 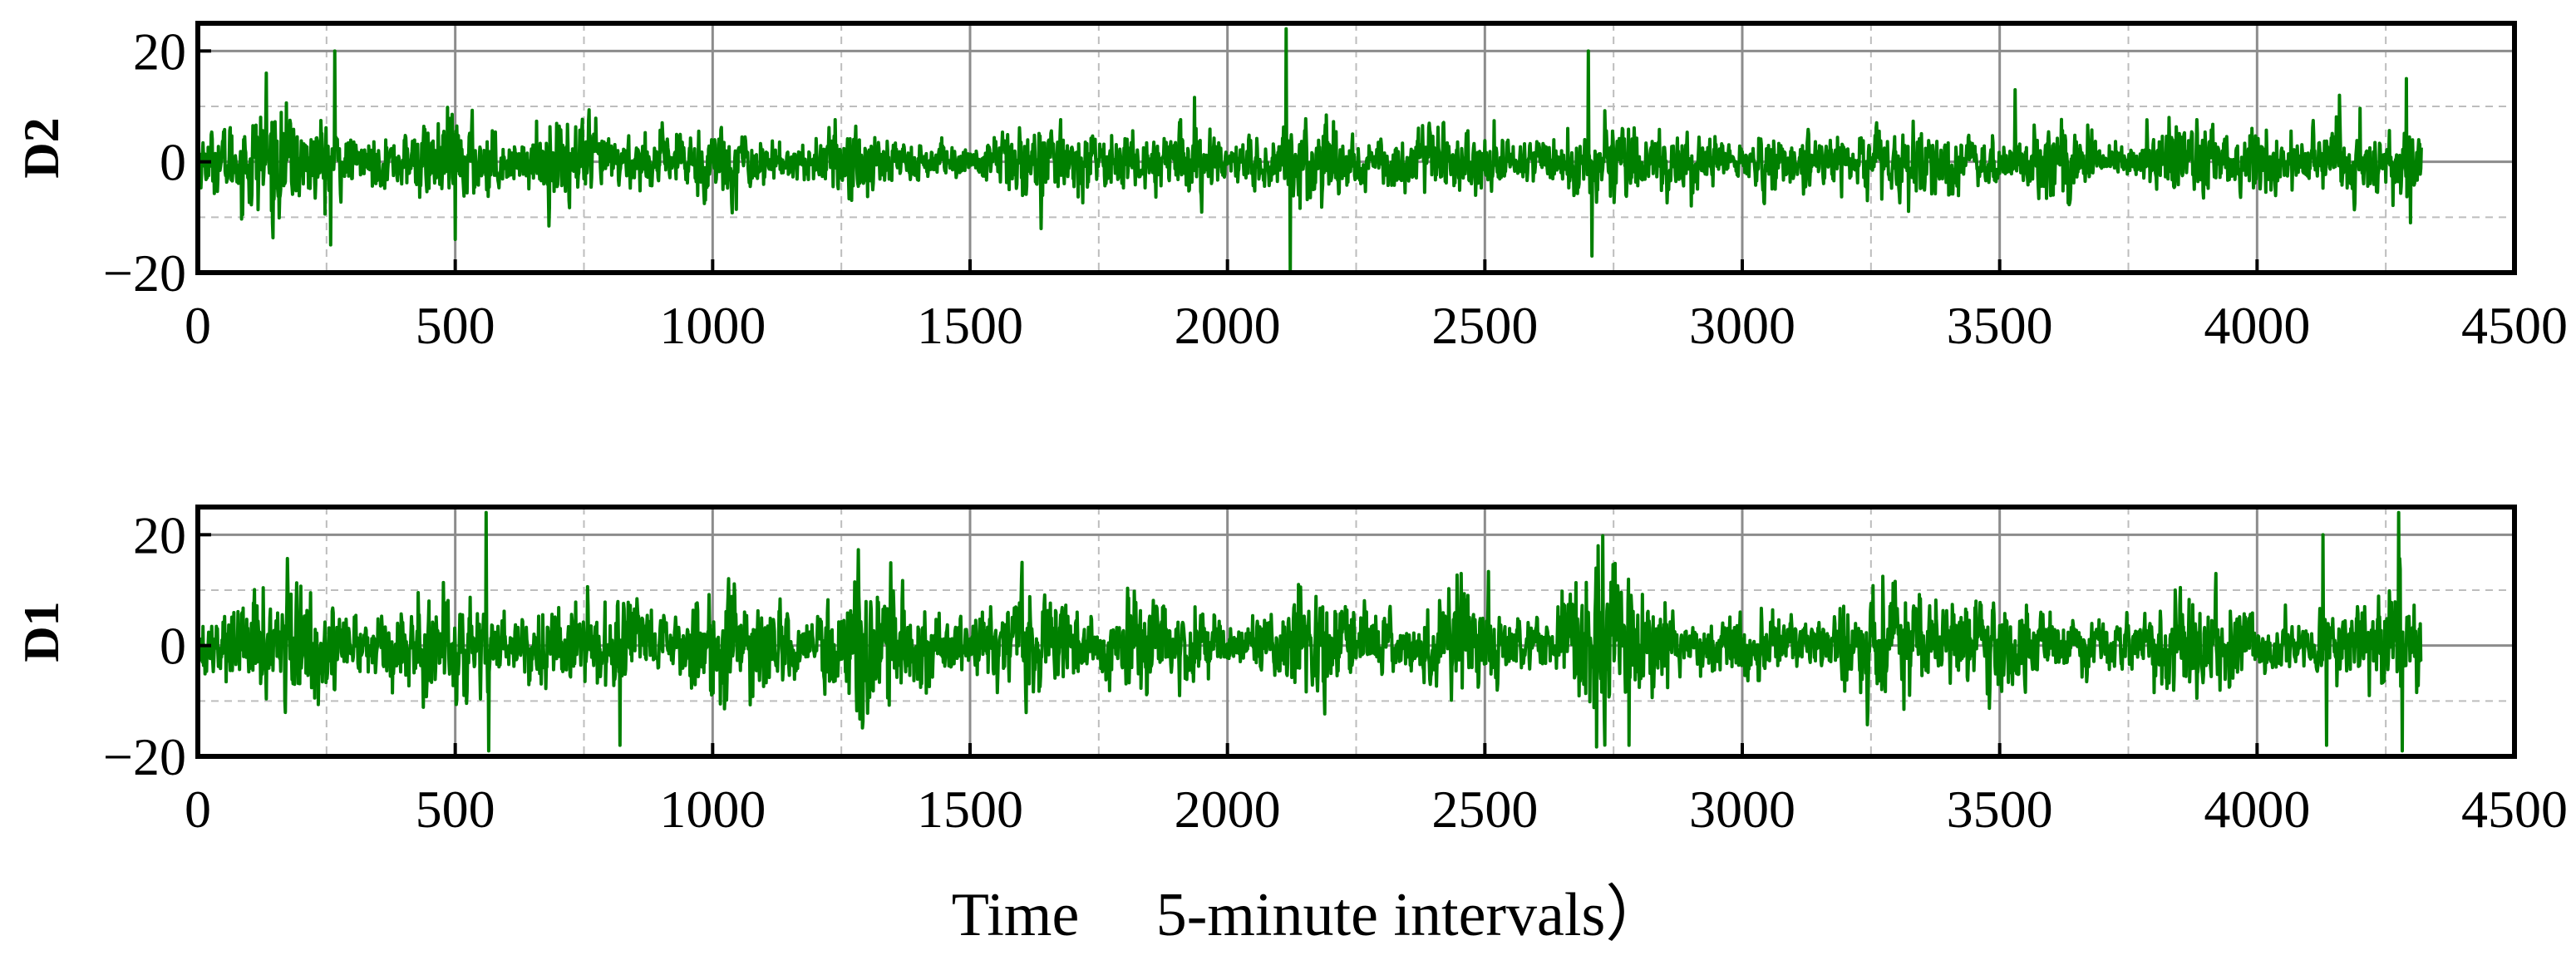 I want to click on y-axis-label: D1, so click(x=41, y=631).